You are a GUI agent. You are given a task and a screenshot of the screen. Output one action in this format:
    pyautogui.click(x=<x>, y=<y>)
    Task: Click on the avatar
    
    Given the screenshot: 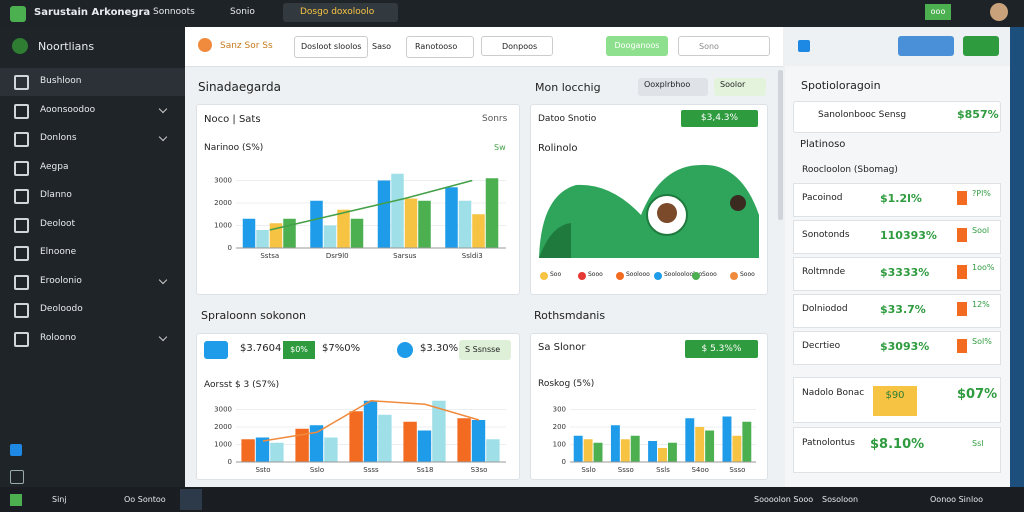 What is the action you would take?
    pyautogui.click(x=999, y=12)
    